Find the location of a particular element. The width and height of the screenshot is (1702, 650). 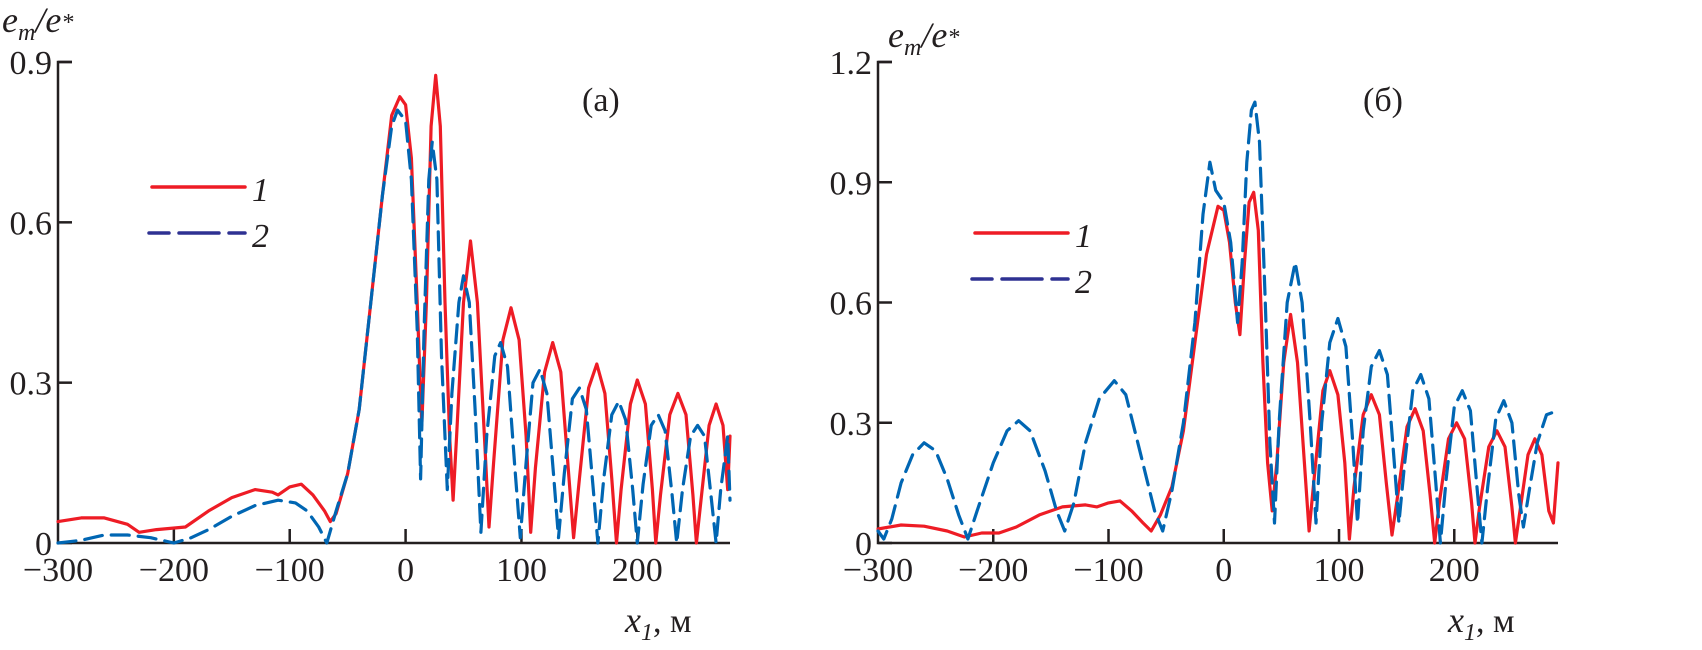

y-axis-title-a: em/e* is located at coordinates (37, 23).